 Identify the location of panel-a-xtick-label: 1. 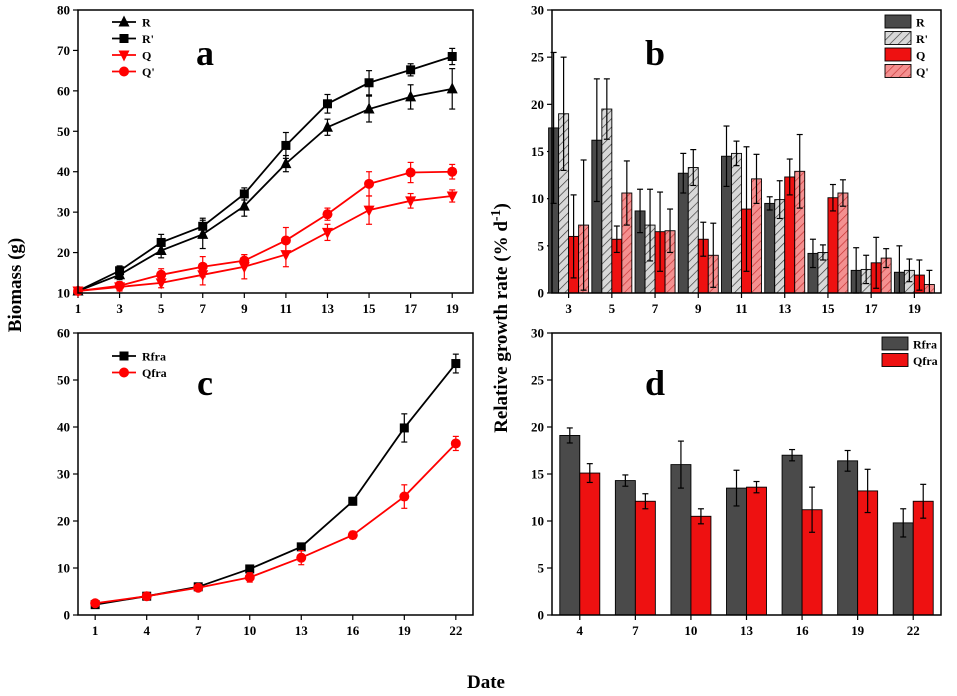
(78, 308).